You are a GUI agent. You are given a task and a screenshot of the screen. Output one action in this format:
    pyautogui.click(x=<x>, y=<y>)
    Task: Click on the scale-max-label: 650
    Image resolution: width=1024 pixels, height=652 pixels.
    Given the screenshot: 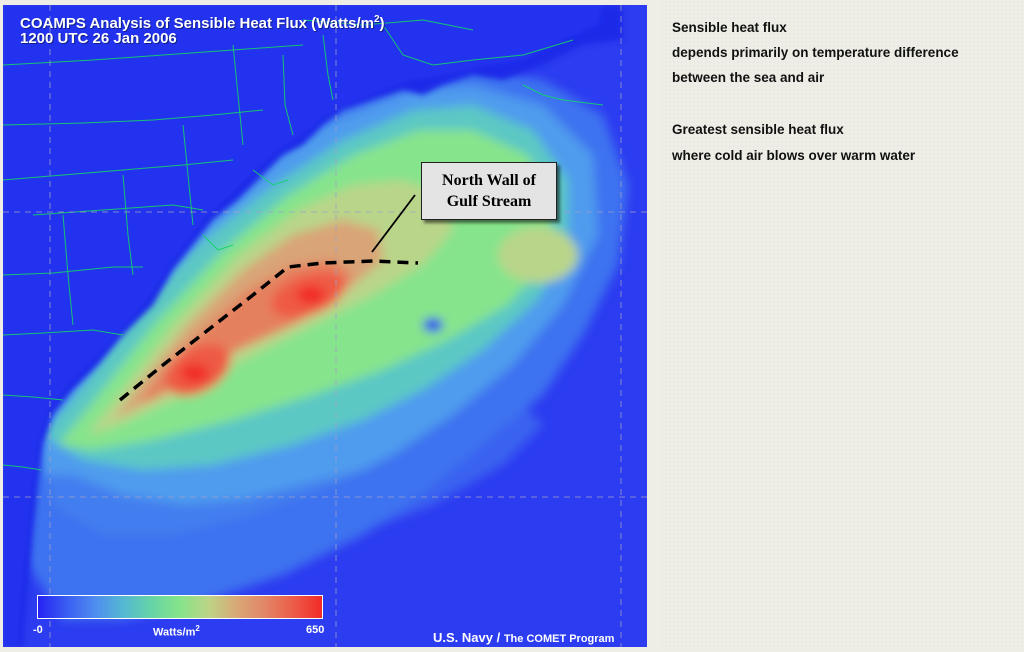 What is the action you would take?
    pyautogui.click(x=315, y=630)
    